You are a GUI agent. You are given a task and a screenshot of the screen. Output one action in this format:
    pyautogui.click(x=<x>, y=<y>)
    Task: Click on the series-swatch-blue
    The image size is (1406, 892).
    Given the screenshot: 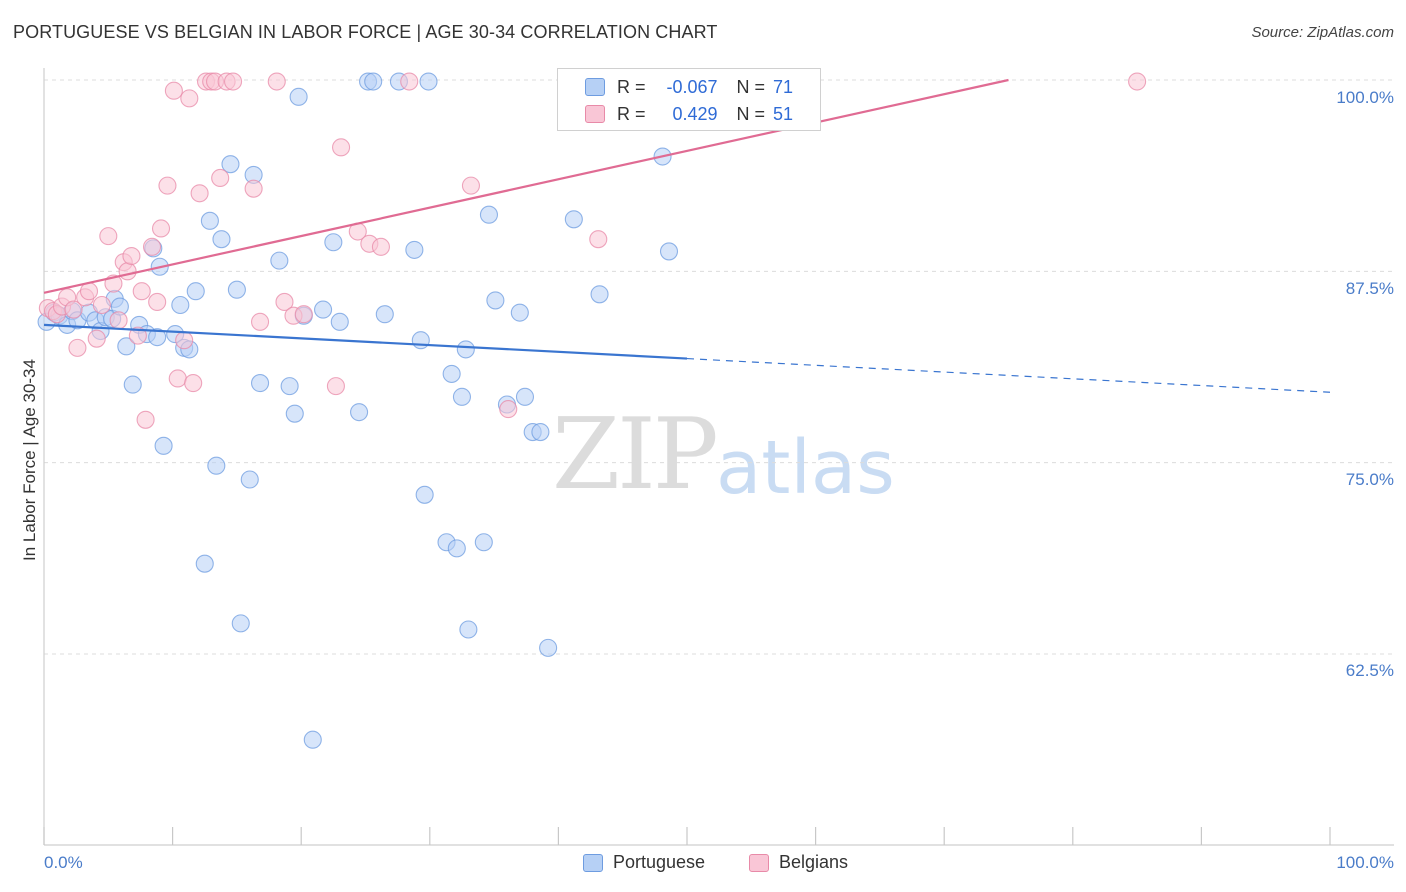 What is the action you would take?
    pyautogui.click(x=593, y=862)
    